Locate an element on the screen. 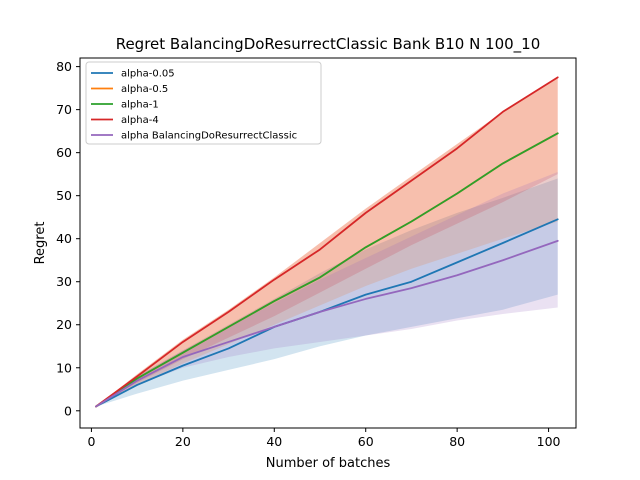 The height and width of the screenshot is (480, 640). legend-box is located at coordinates (203, 103).